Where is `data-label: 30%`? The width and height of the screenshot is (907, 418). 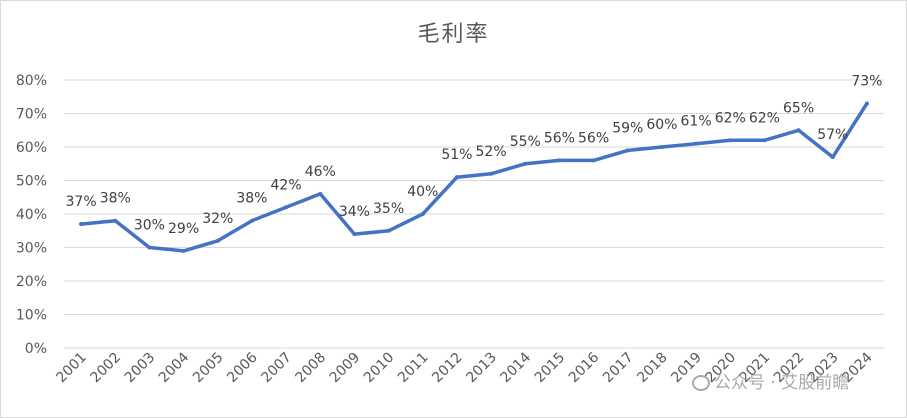
data-label: 30% is located at coordinates (149, 226).